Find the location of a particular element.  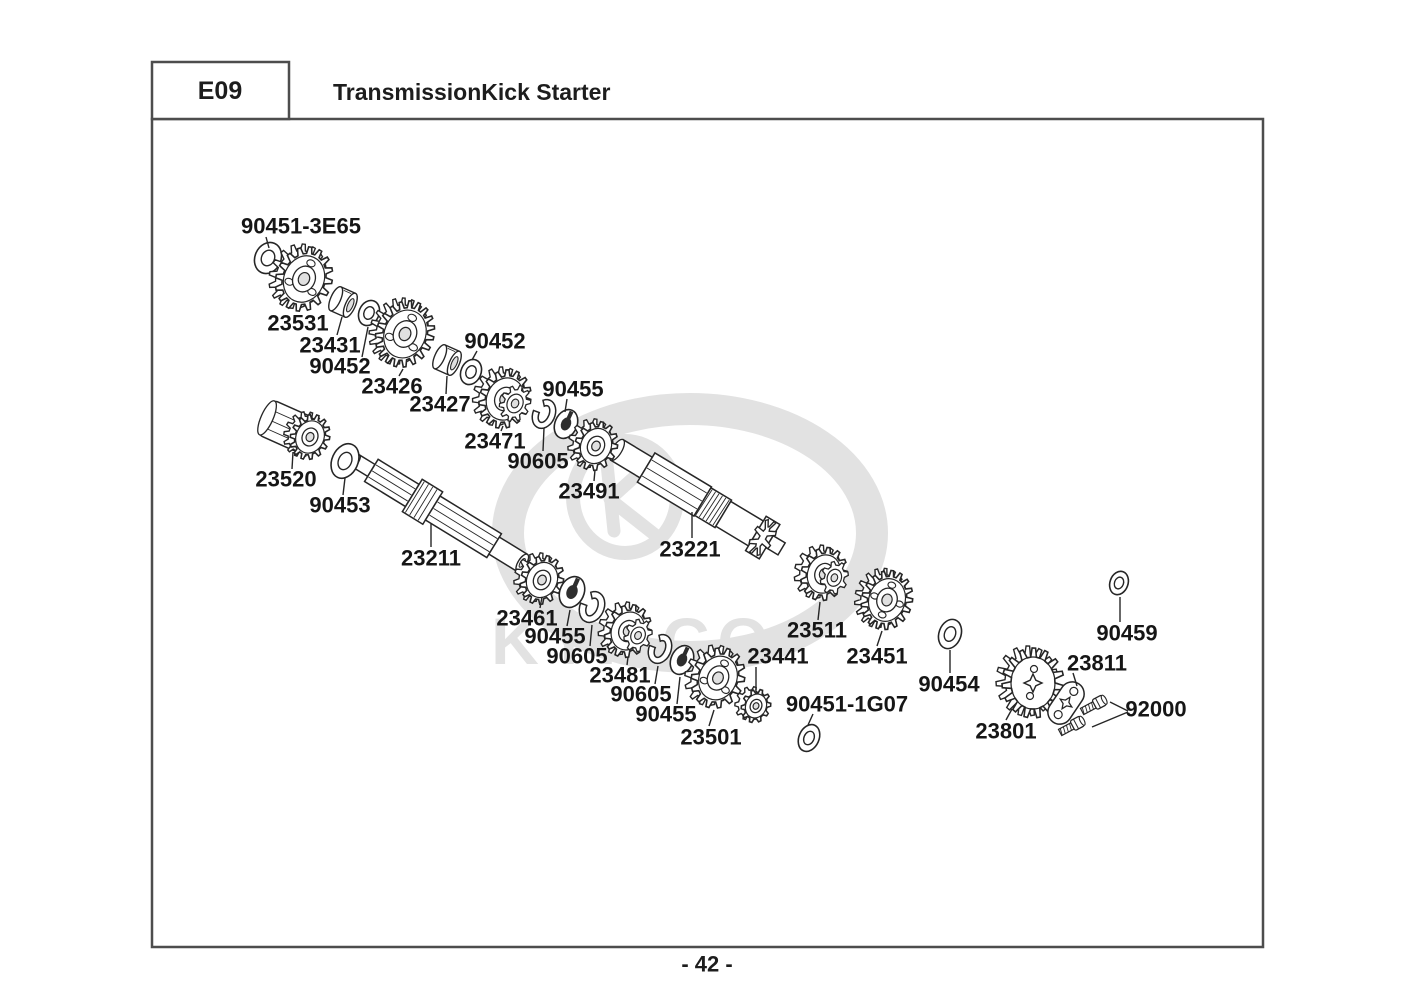

part-label-23520: 23520 is located at coordinates (285, 479).